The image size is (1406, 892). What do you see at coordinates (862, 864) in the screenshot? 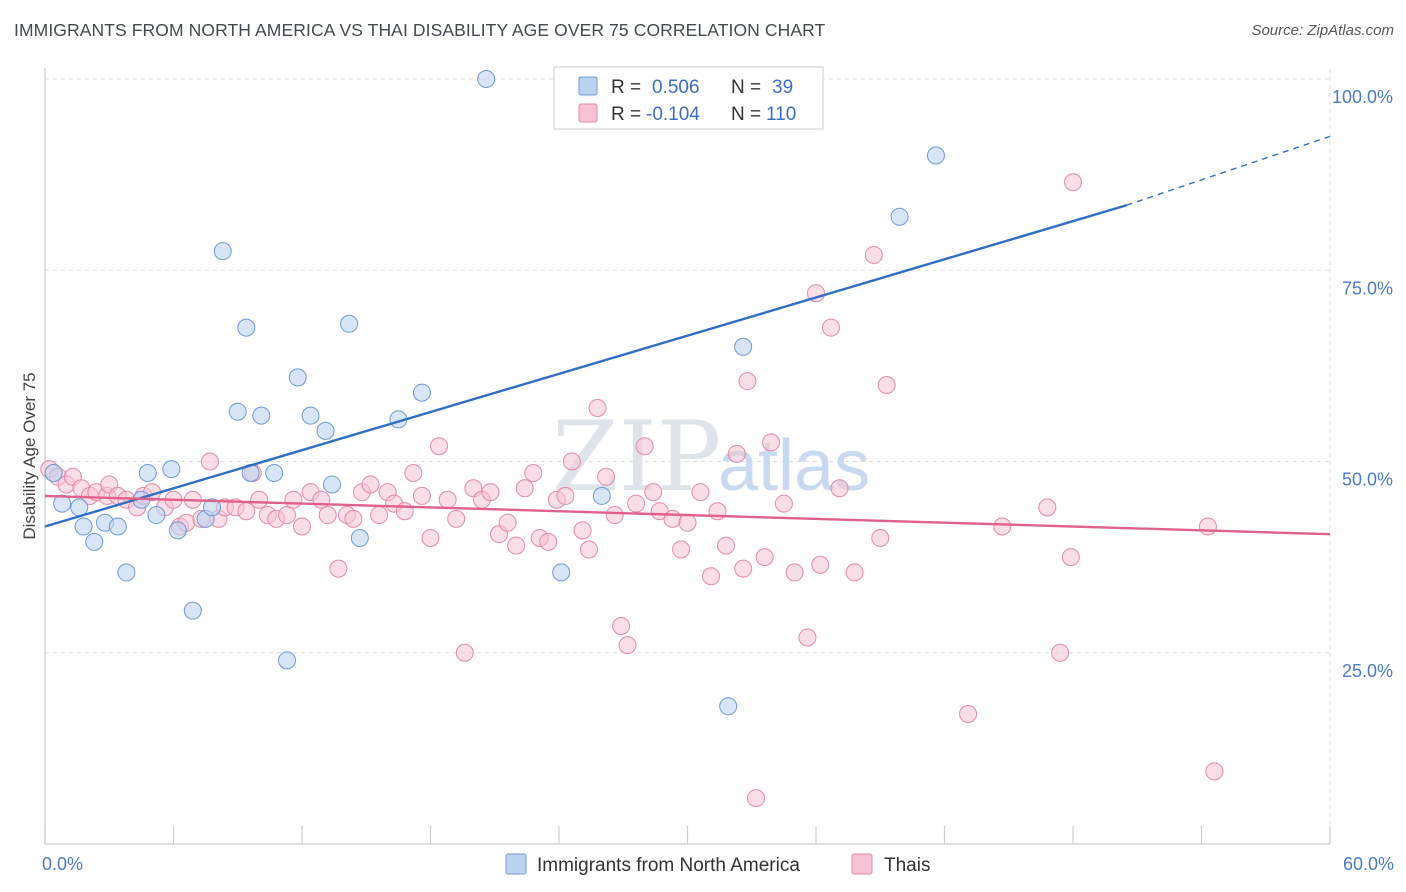
I see `bottom-legend-pink-swatch` at bounding box center [862, 864].